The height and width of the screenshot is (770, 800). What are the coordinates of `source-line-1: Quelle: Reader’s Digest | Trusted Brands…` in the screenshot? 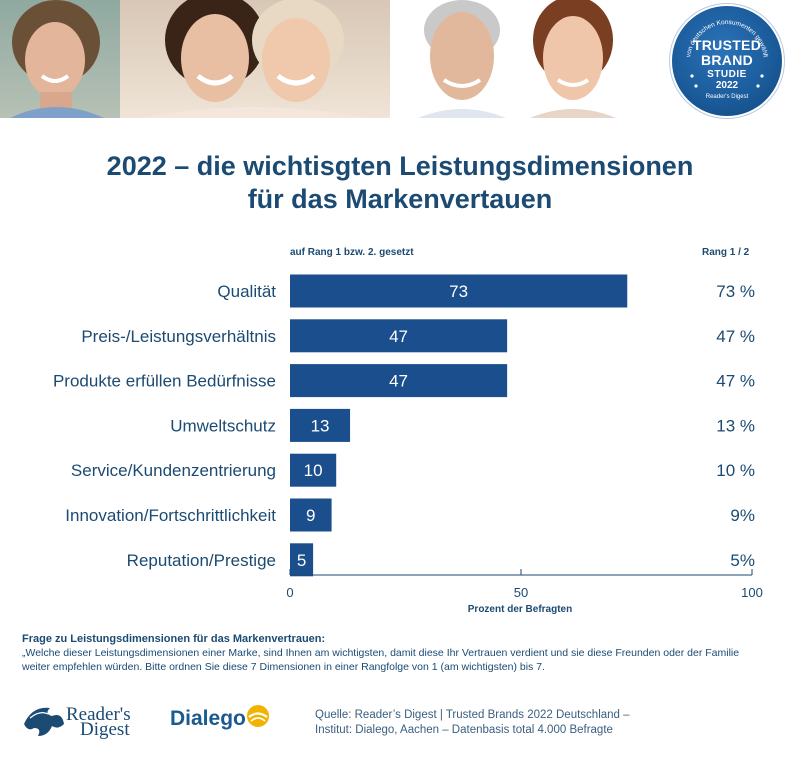 It's located at (472, 715).